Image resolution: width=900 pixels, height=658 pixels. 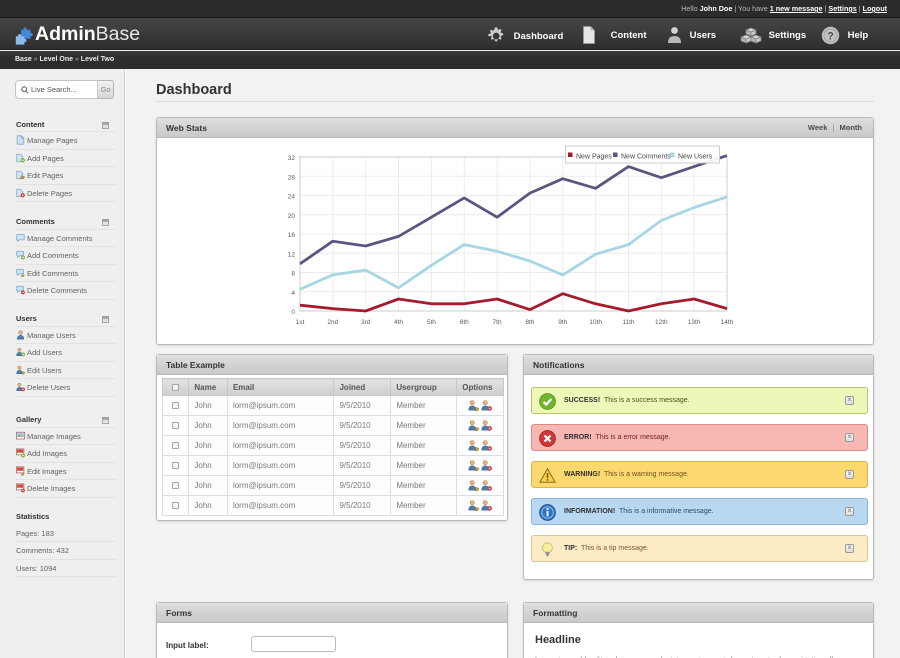 What do you see at coordinates (292, 158) in the screenshot?
I see `svg-text: 32` at bounding box center [292, 158].